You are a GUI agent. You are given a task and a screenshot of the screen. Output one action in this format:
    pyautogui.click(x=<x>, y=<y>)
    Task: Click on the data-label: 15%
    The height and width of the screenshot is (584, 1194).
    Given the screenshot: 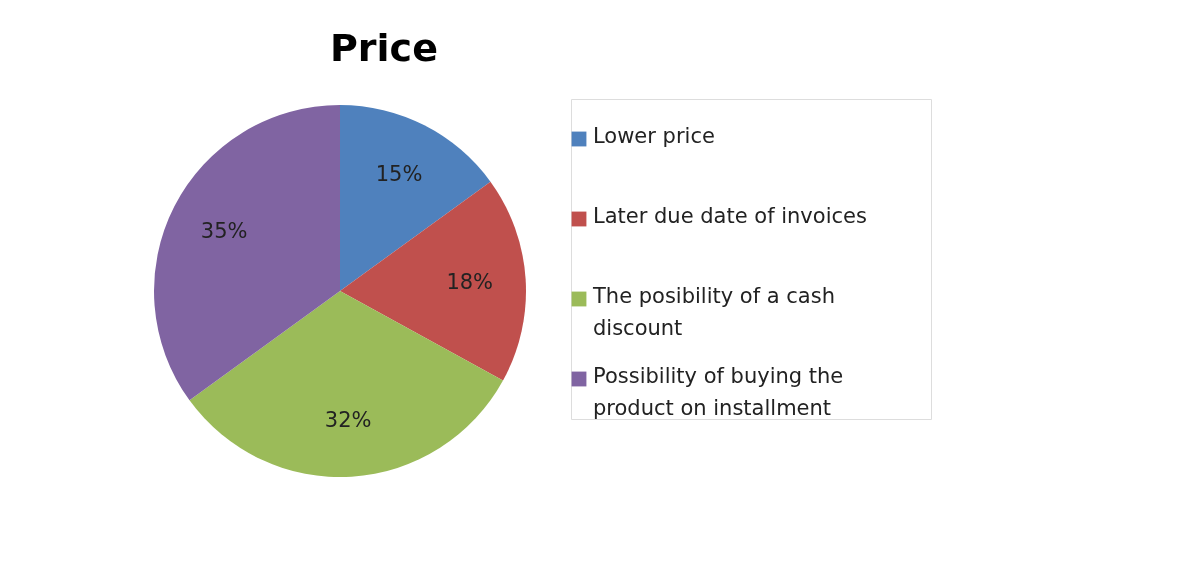 What is the action you would take?
    pyautogui.click(x=399, y=174)
    